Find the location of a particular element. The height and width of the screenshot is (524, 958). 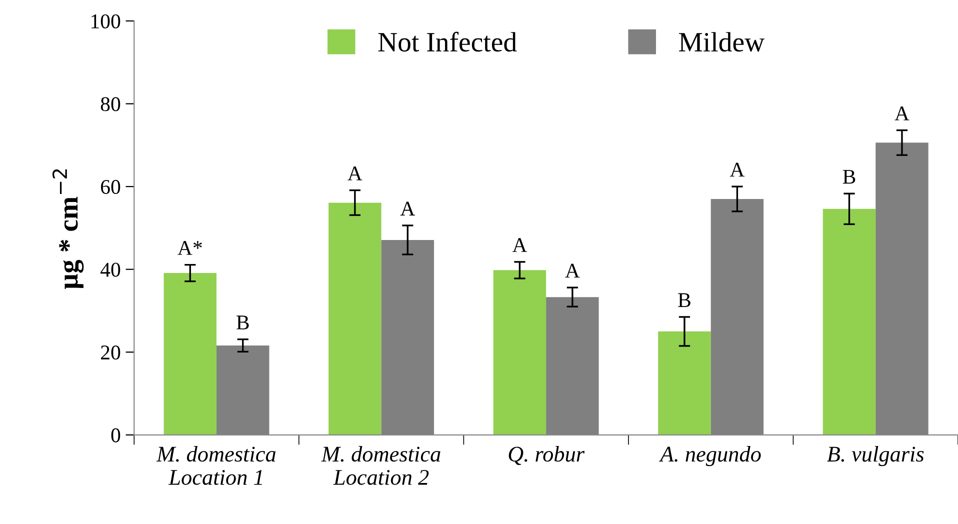

y-axis-title: µg * cm$^{−2}$ is located at coordinates (68, 229).